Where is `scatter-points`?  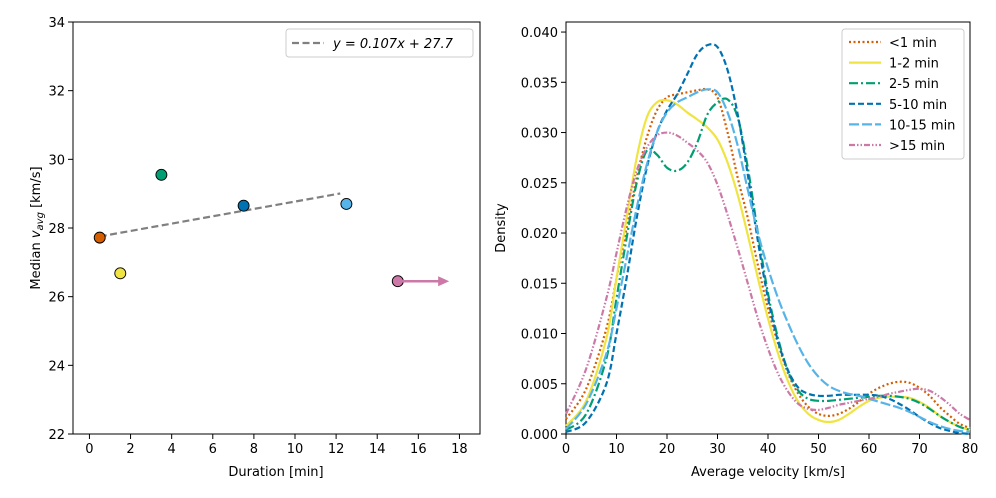 scatter-points is located at coordinates (248, 228).